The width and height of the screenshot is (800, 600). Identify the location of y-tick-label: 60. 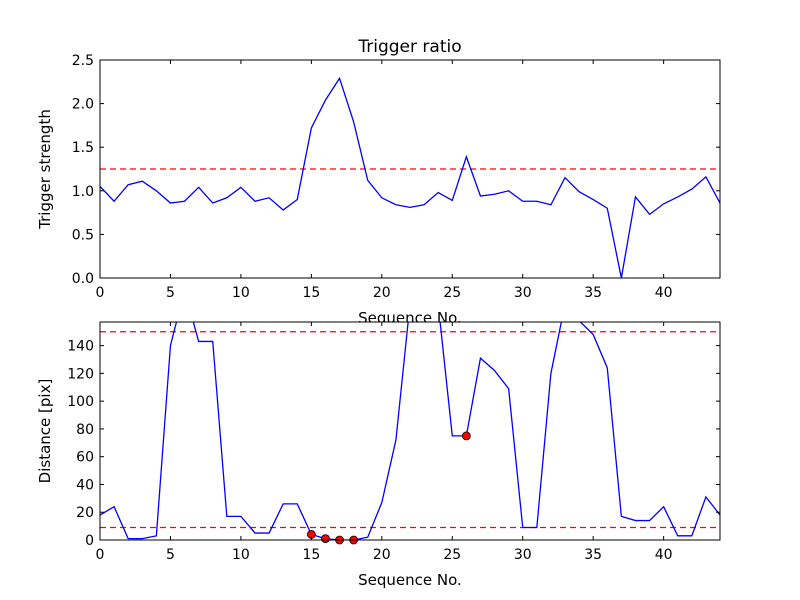
(85, 458).